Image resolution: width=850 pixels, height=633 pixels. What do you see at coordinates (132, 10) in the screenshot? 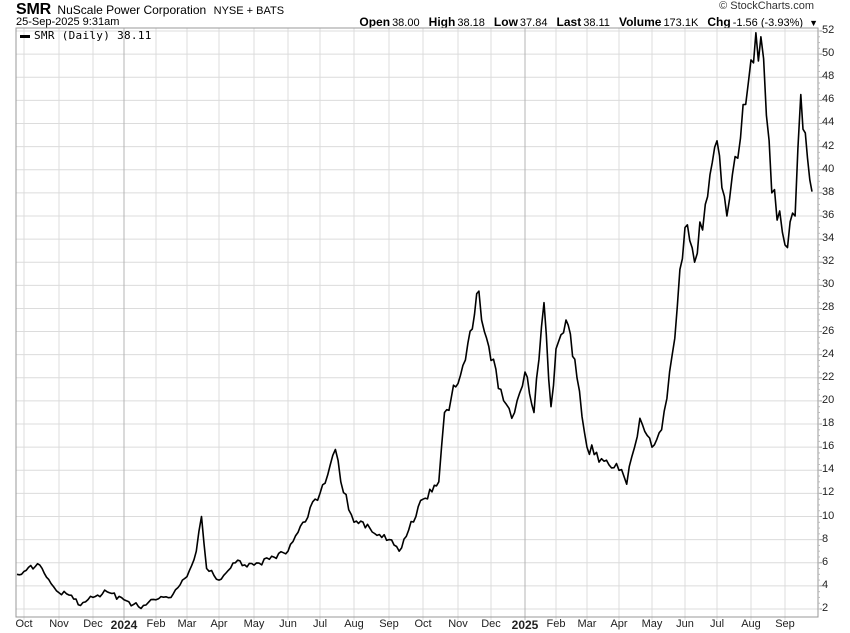
I see `company-name: NuScale Power Corporation` at bounding box center [132, 10].